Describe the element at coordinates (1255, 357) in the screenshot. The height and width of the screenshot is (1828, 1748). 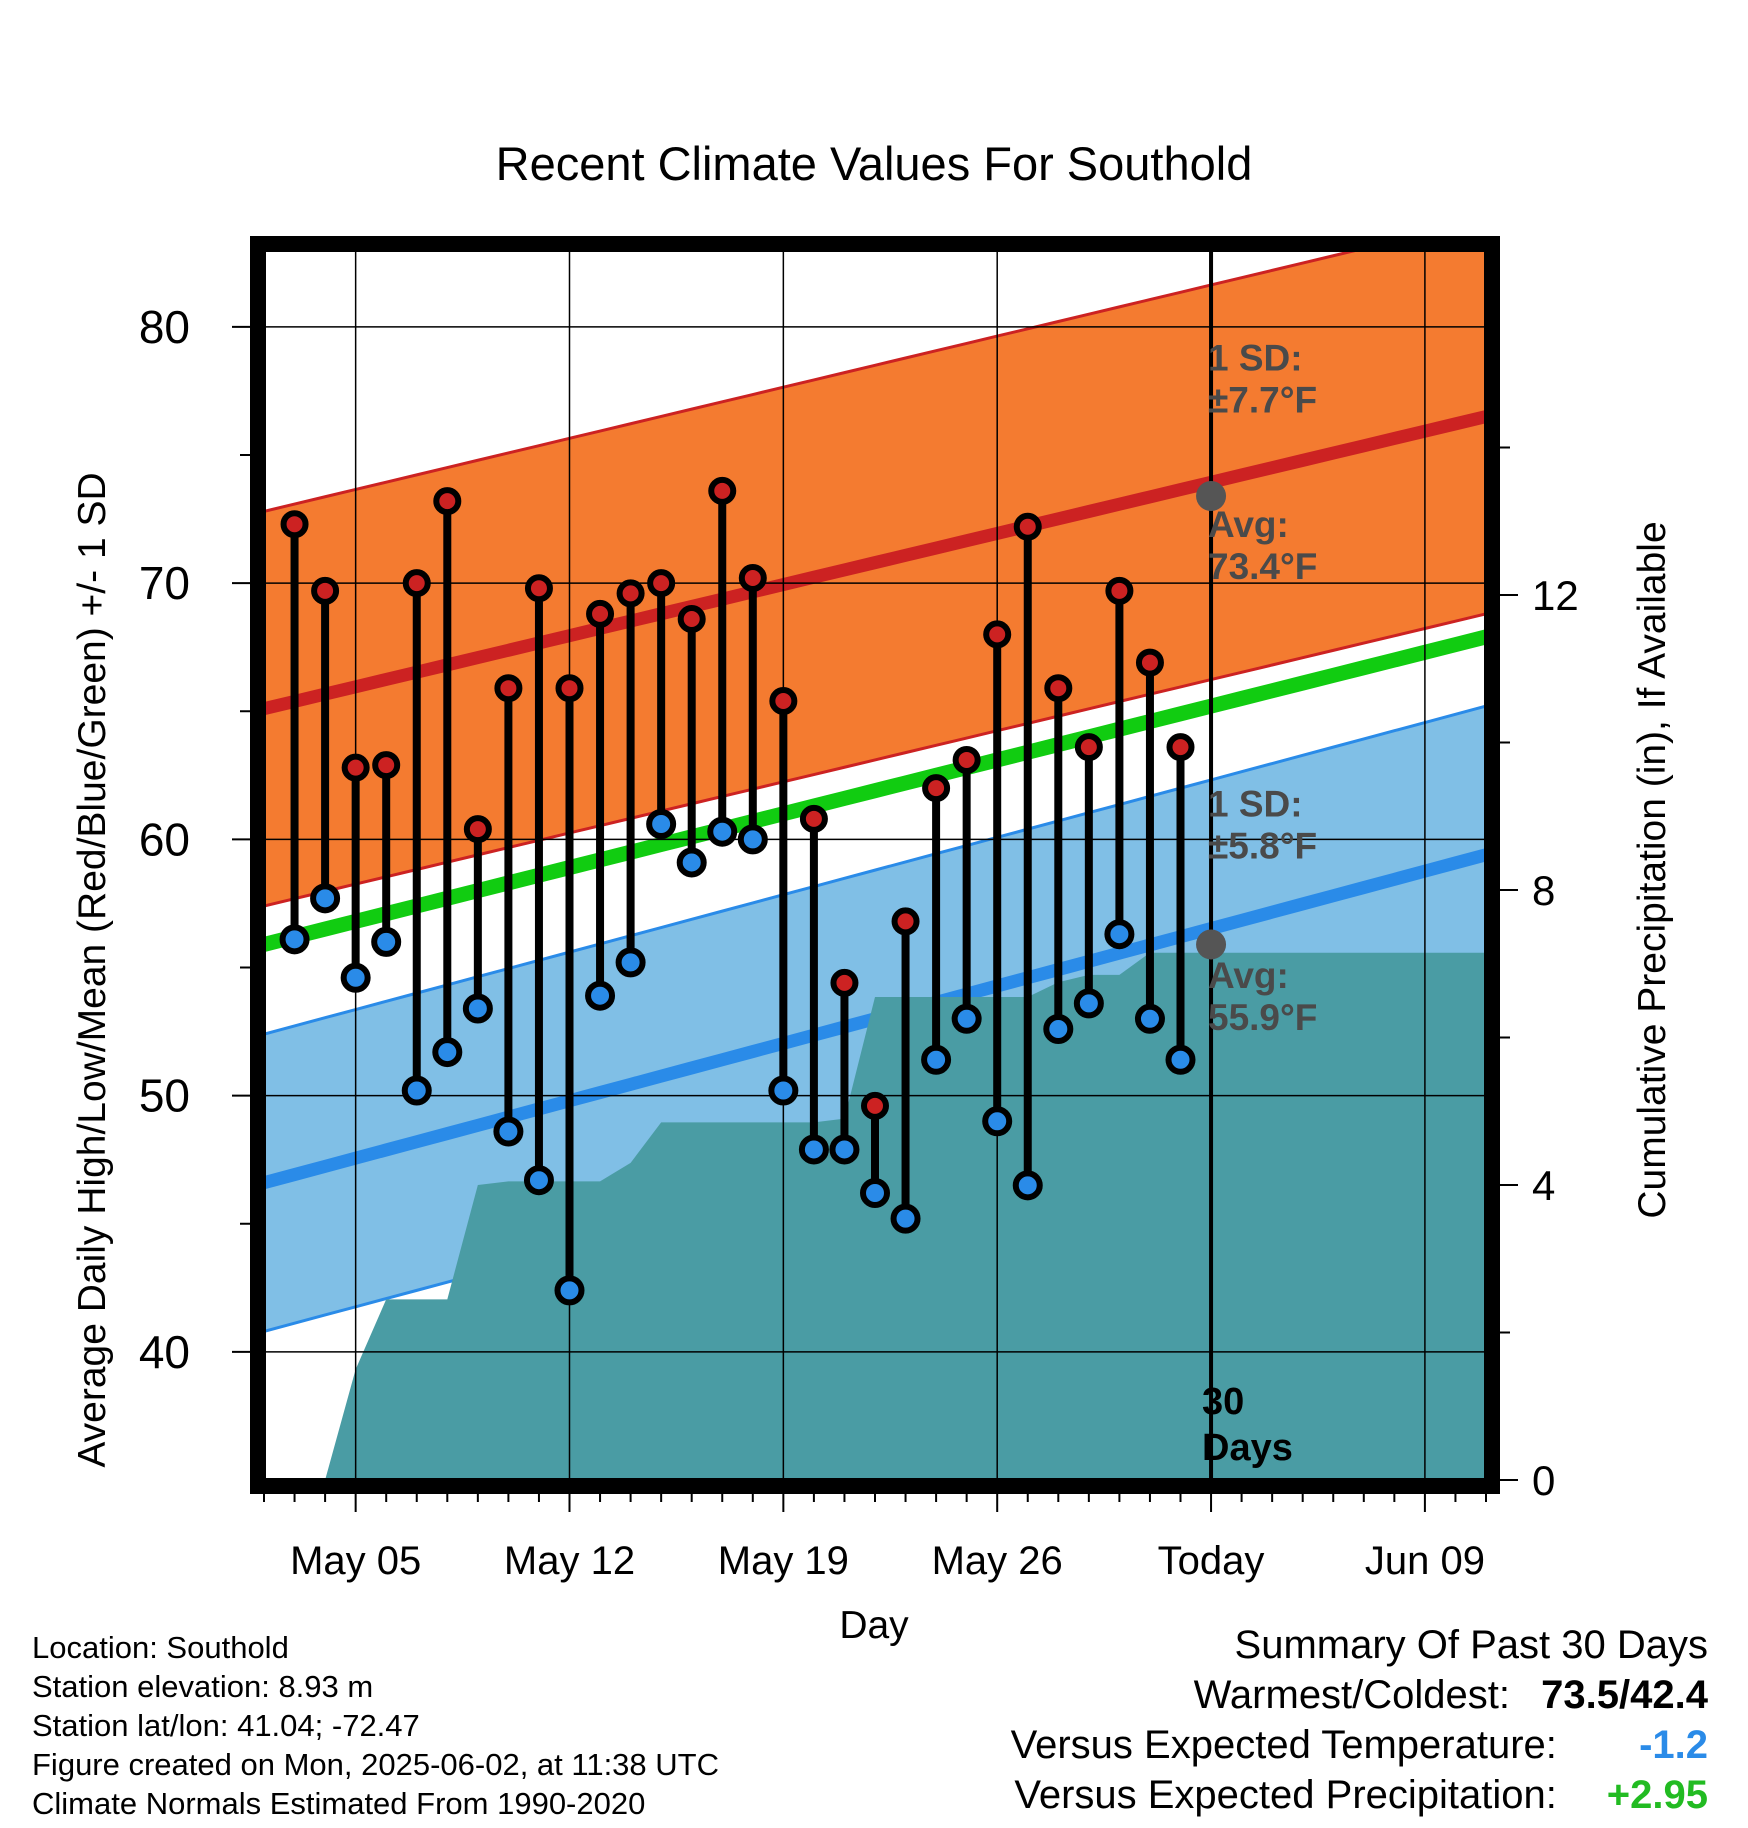
I see `high-sd-annotation: 1 SD:` at that location.